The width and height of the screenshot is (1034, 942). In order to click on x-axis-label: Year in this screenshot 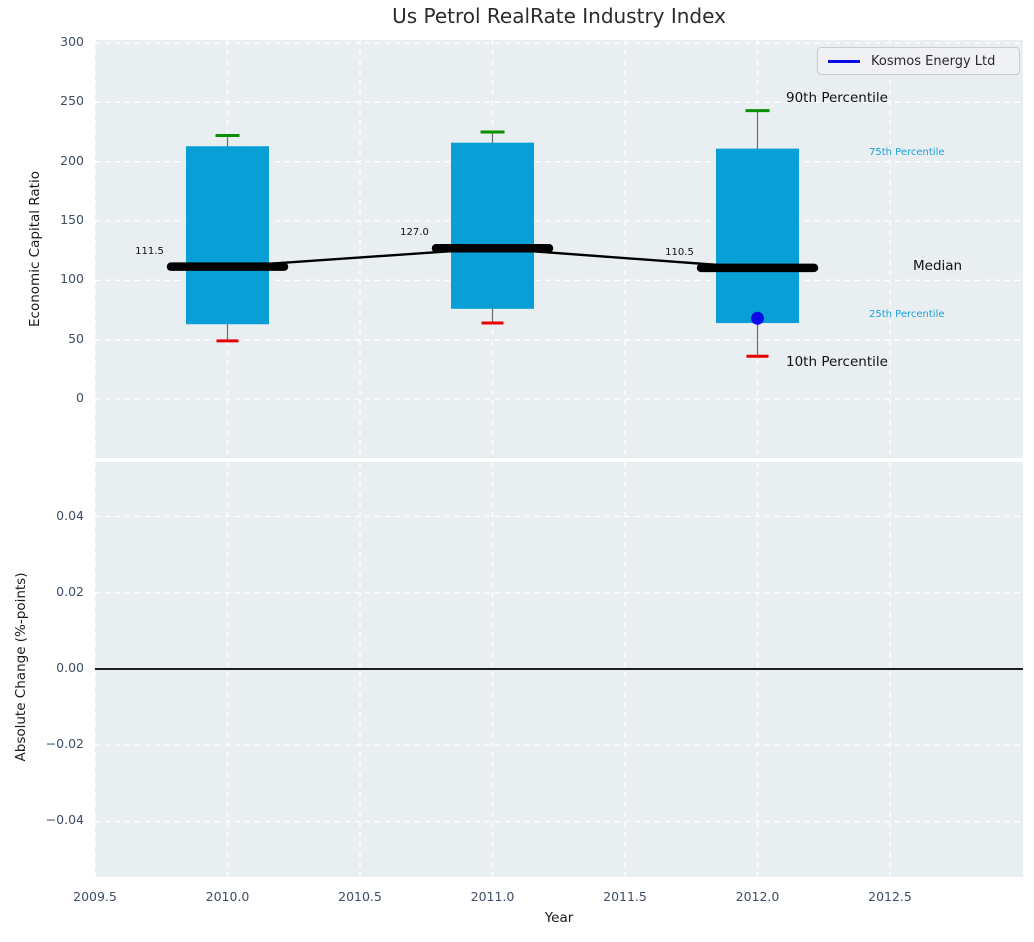, I will do `click(559, 918)`.